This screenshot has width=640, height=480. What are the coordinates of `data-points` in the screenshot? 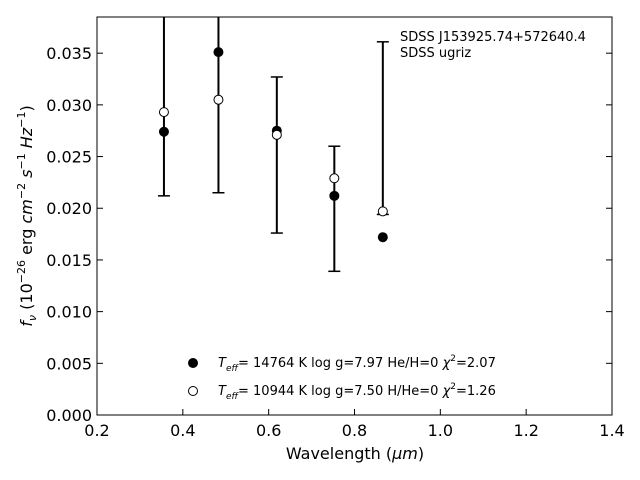 It's located at (273, 145).